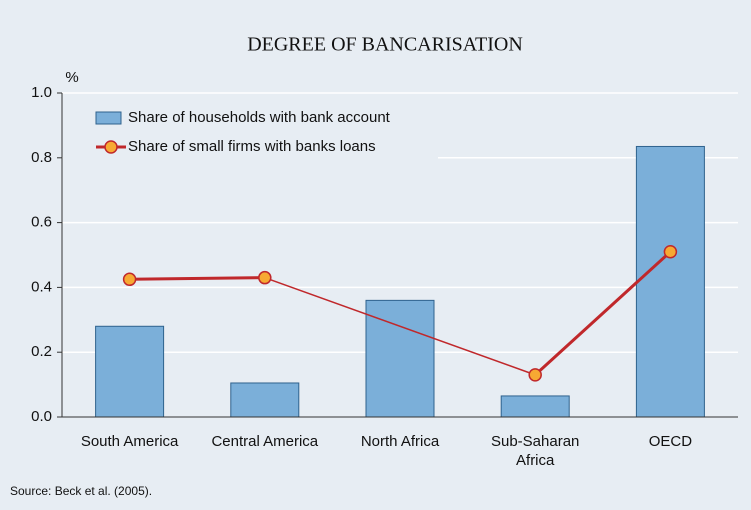  What do you see at coordinates (400, 441) in the screenshot?
I see `x-tick-label: North Africa` at bounding box center [400, 441].